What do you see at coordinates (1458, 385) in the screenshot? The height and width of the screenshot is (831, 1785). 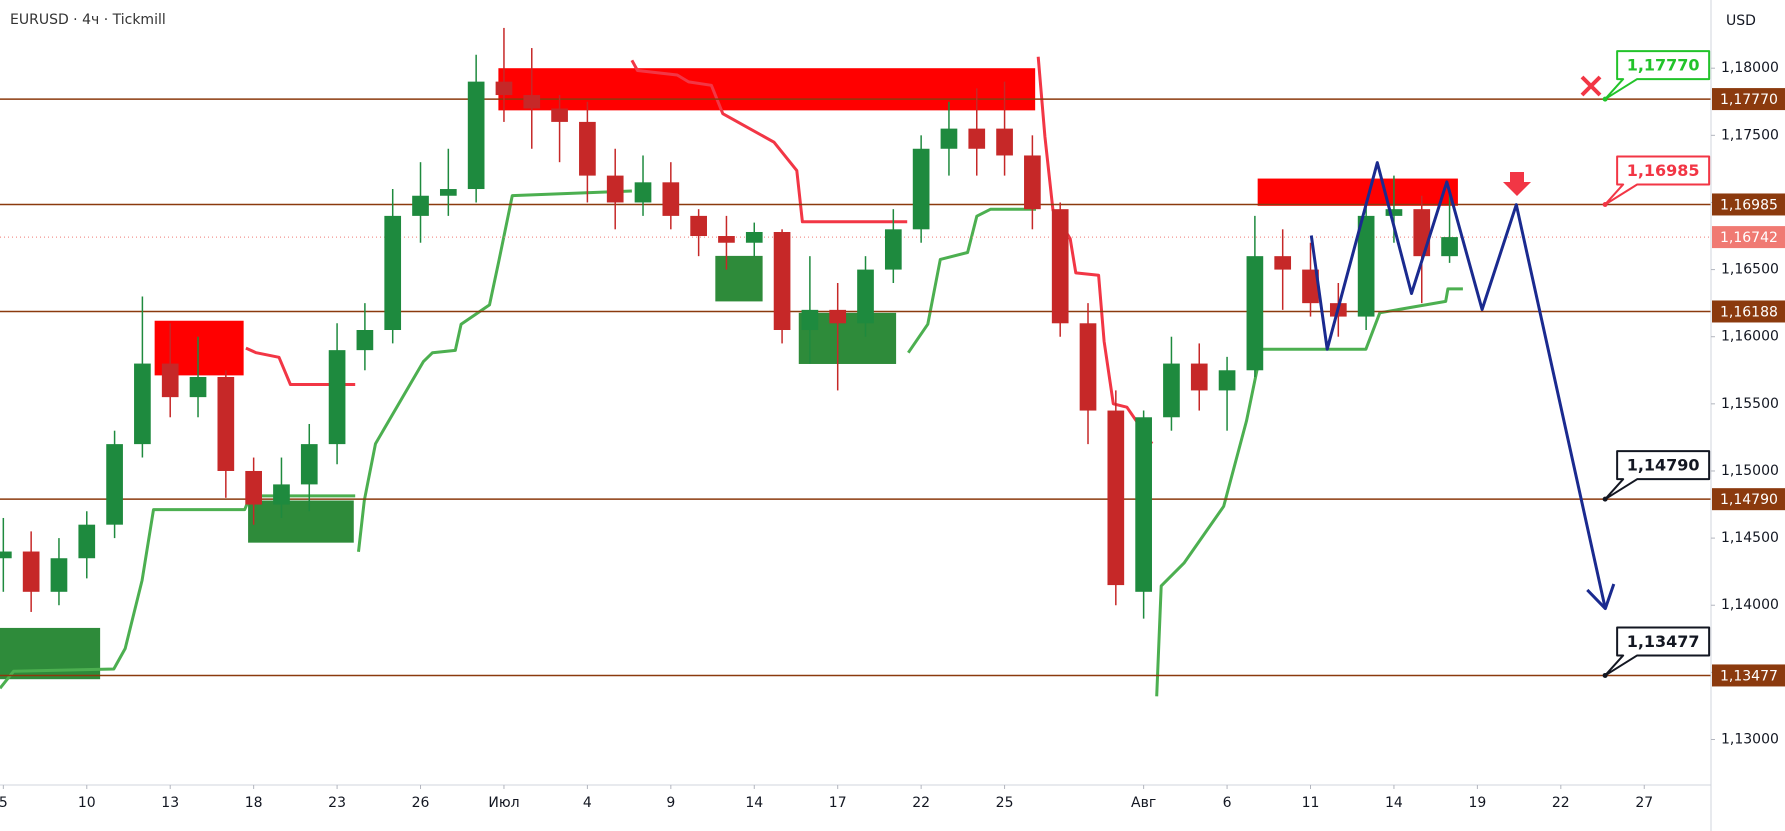 I see `projection-path` at bounding box center [1458, 385].